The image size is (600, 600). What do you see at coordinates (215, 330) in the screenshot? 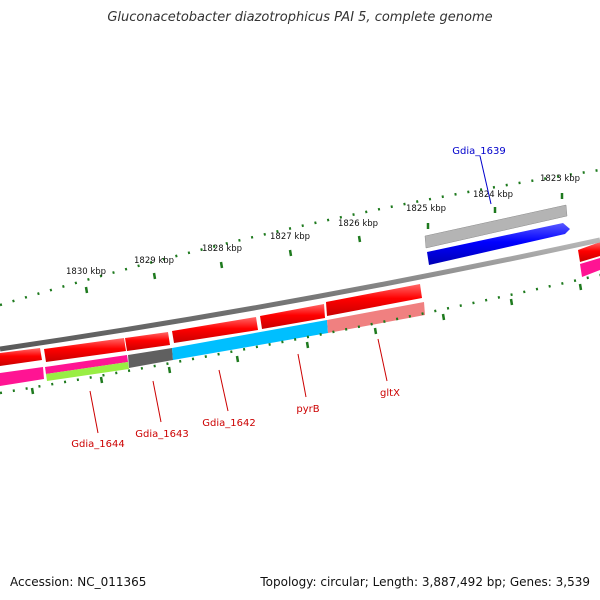
I see `gene-pyrb-arrow` at bounding box center [215, 330].